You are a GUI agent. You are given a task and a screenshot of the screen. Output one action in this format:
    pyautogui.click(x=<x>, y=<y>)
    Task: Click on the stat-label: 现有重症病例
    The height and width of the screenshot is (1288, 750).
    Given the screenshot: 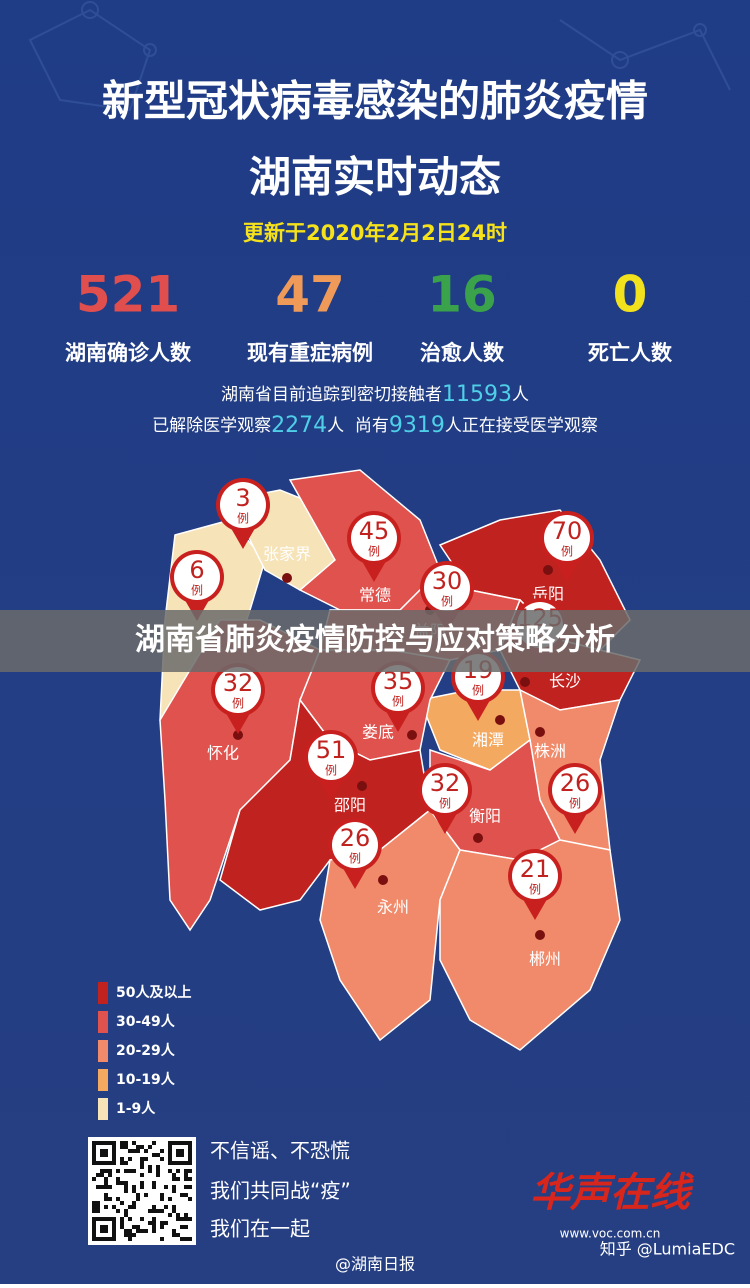 What is the action you would take?
    pyautogui.click(x=310, y=353)
    